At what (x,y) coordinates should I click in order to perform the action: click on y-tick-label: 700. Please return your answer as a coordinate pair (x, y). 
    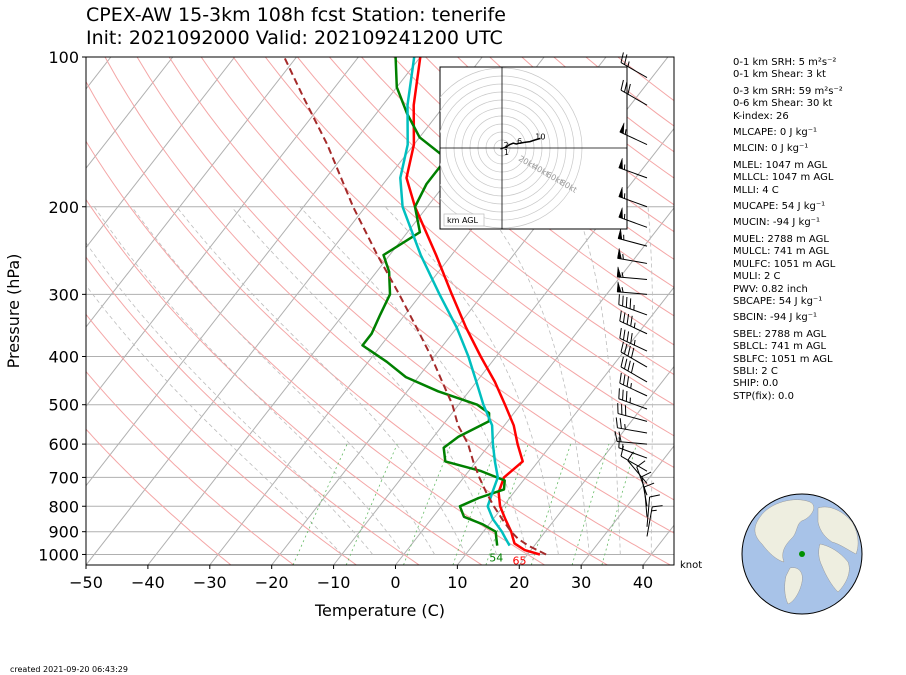
    Looking at the image, I should click on (63, 477).